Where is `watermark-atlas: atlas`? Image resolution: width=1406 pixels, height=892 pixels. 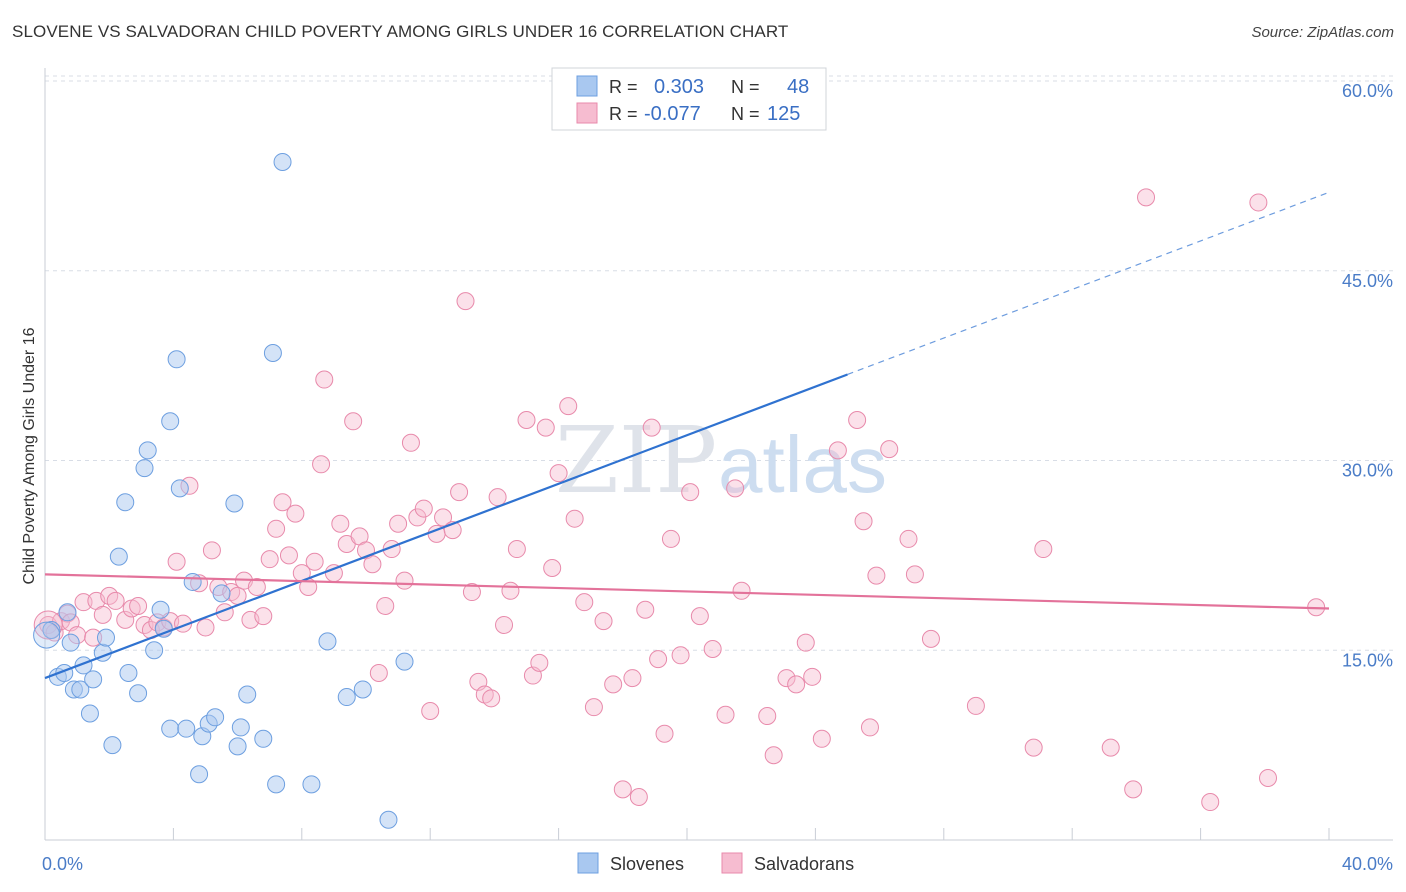
watermark-atlas: atlas is located at coordinates (802, 464).